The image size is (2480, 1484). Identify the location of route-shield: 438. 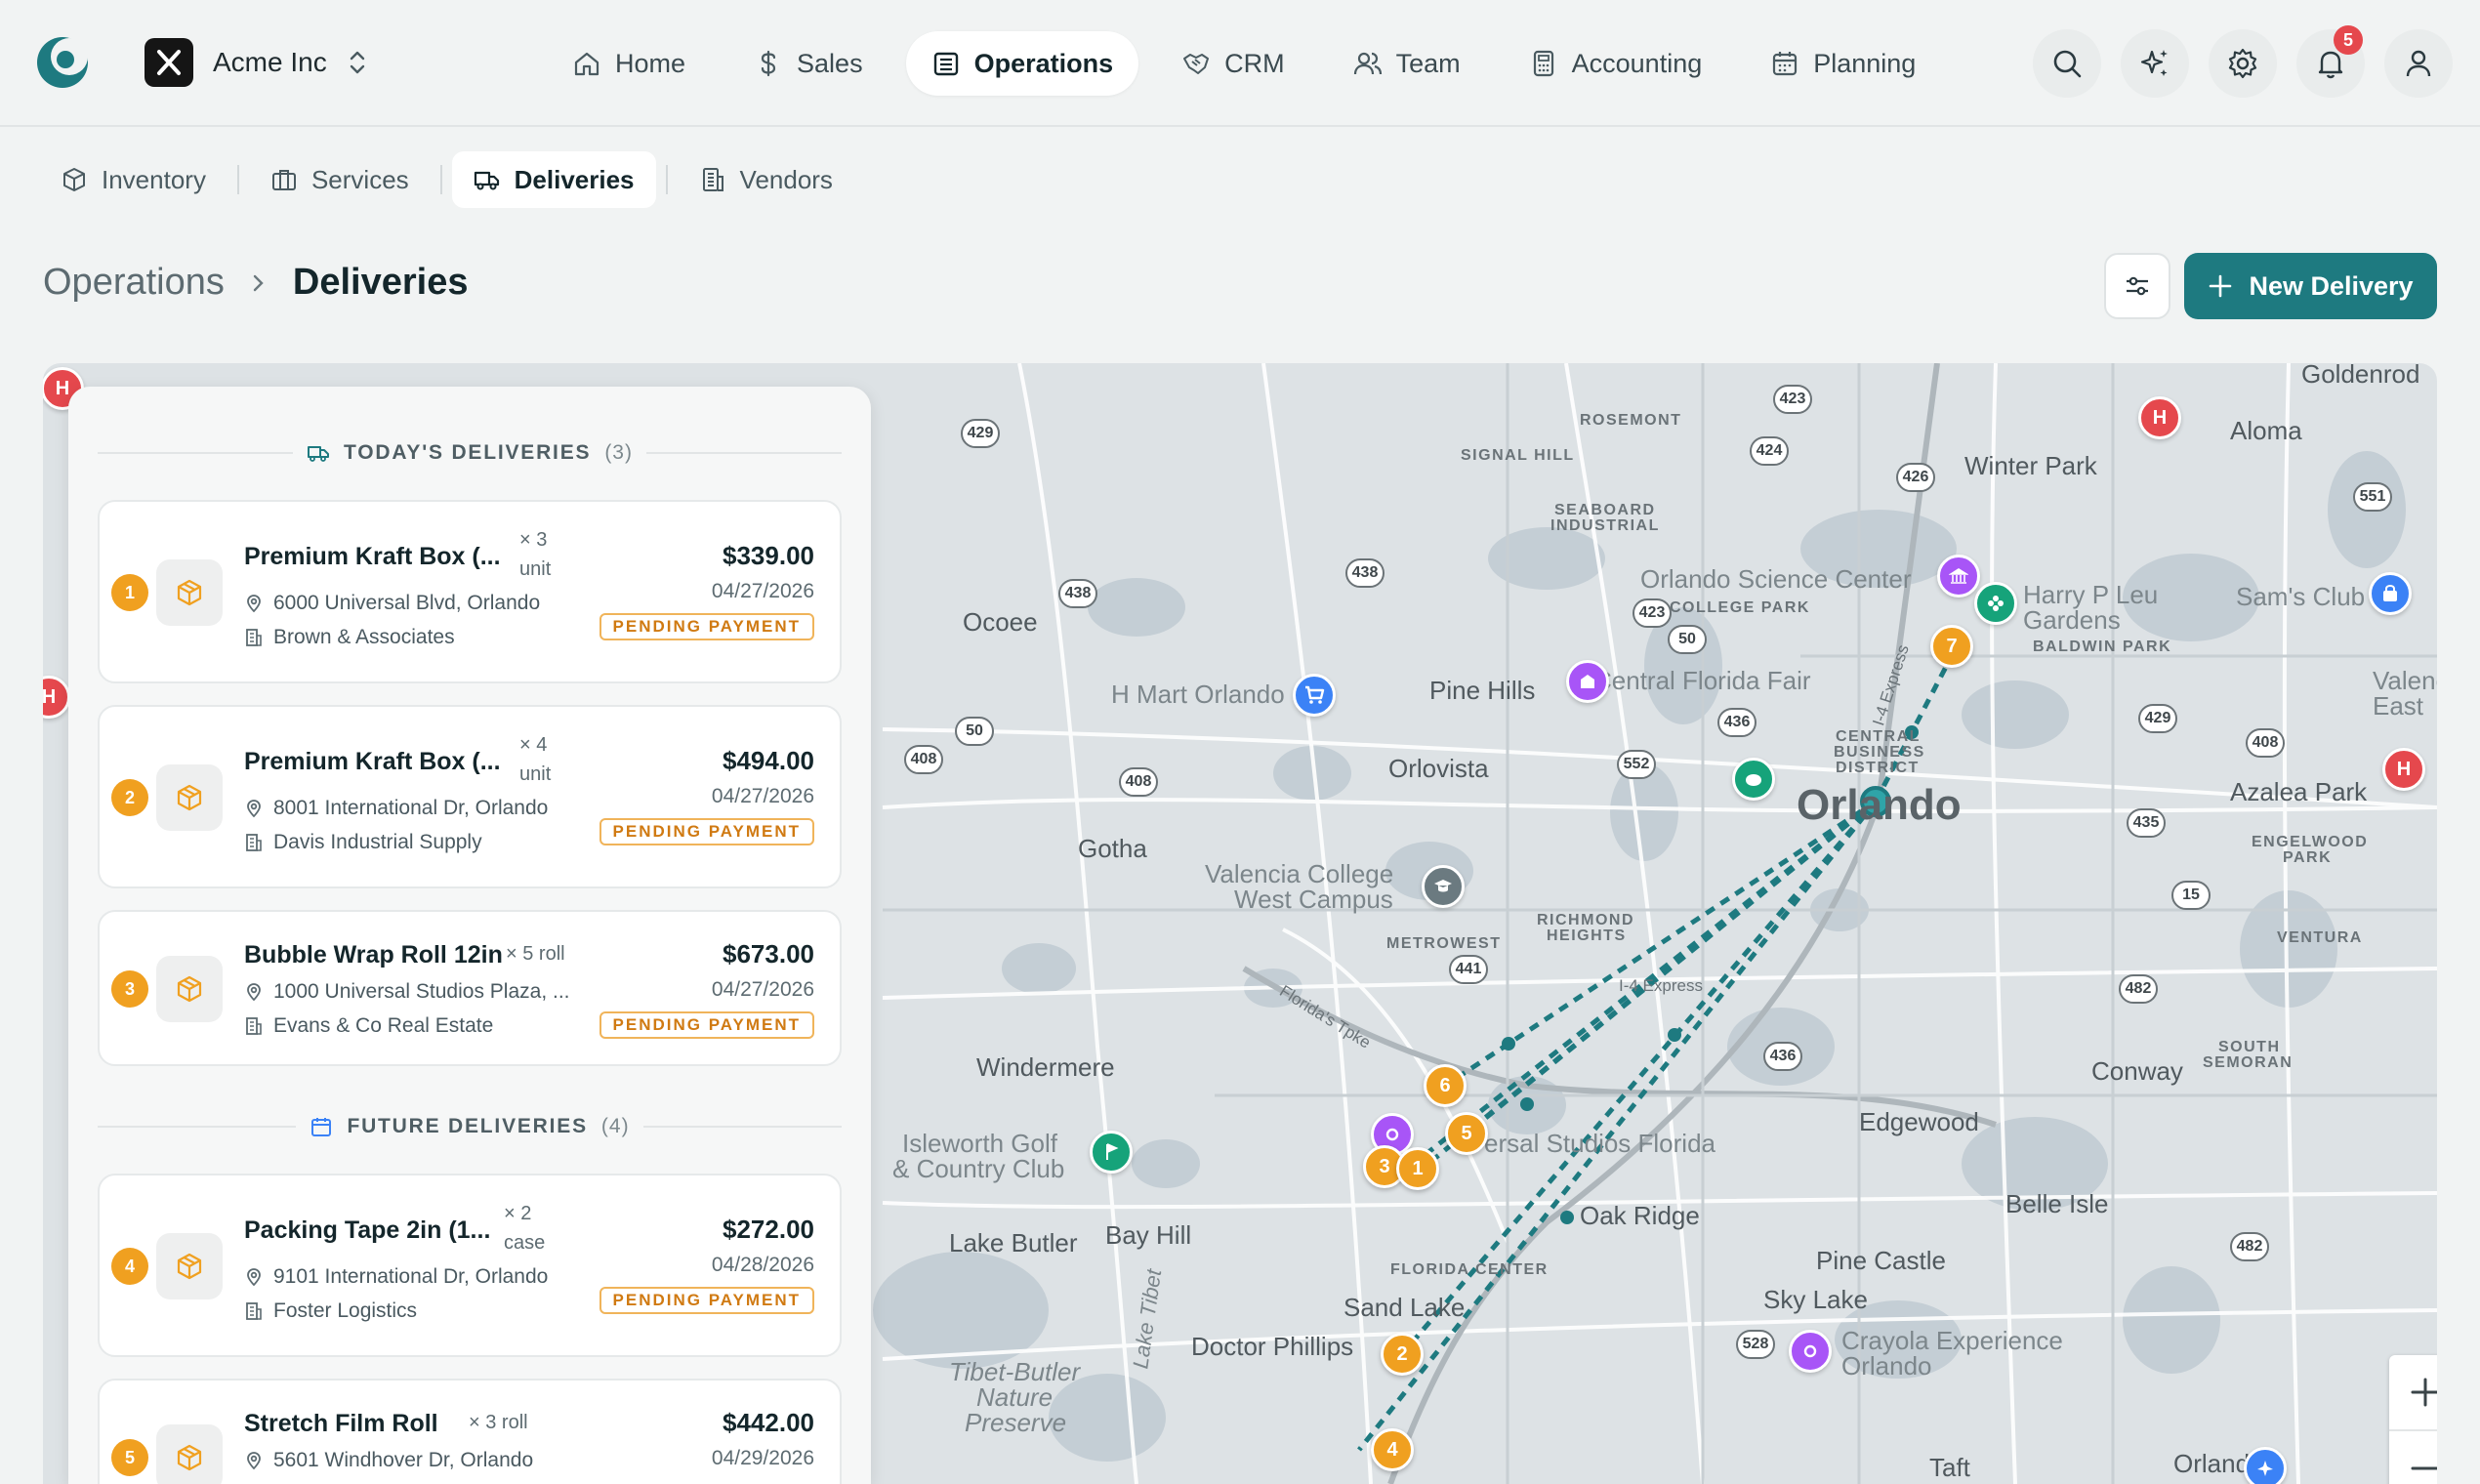
(1077, 593).